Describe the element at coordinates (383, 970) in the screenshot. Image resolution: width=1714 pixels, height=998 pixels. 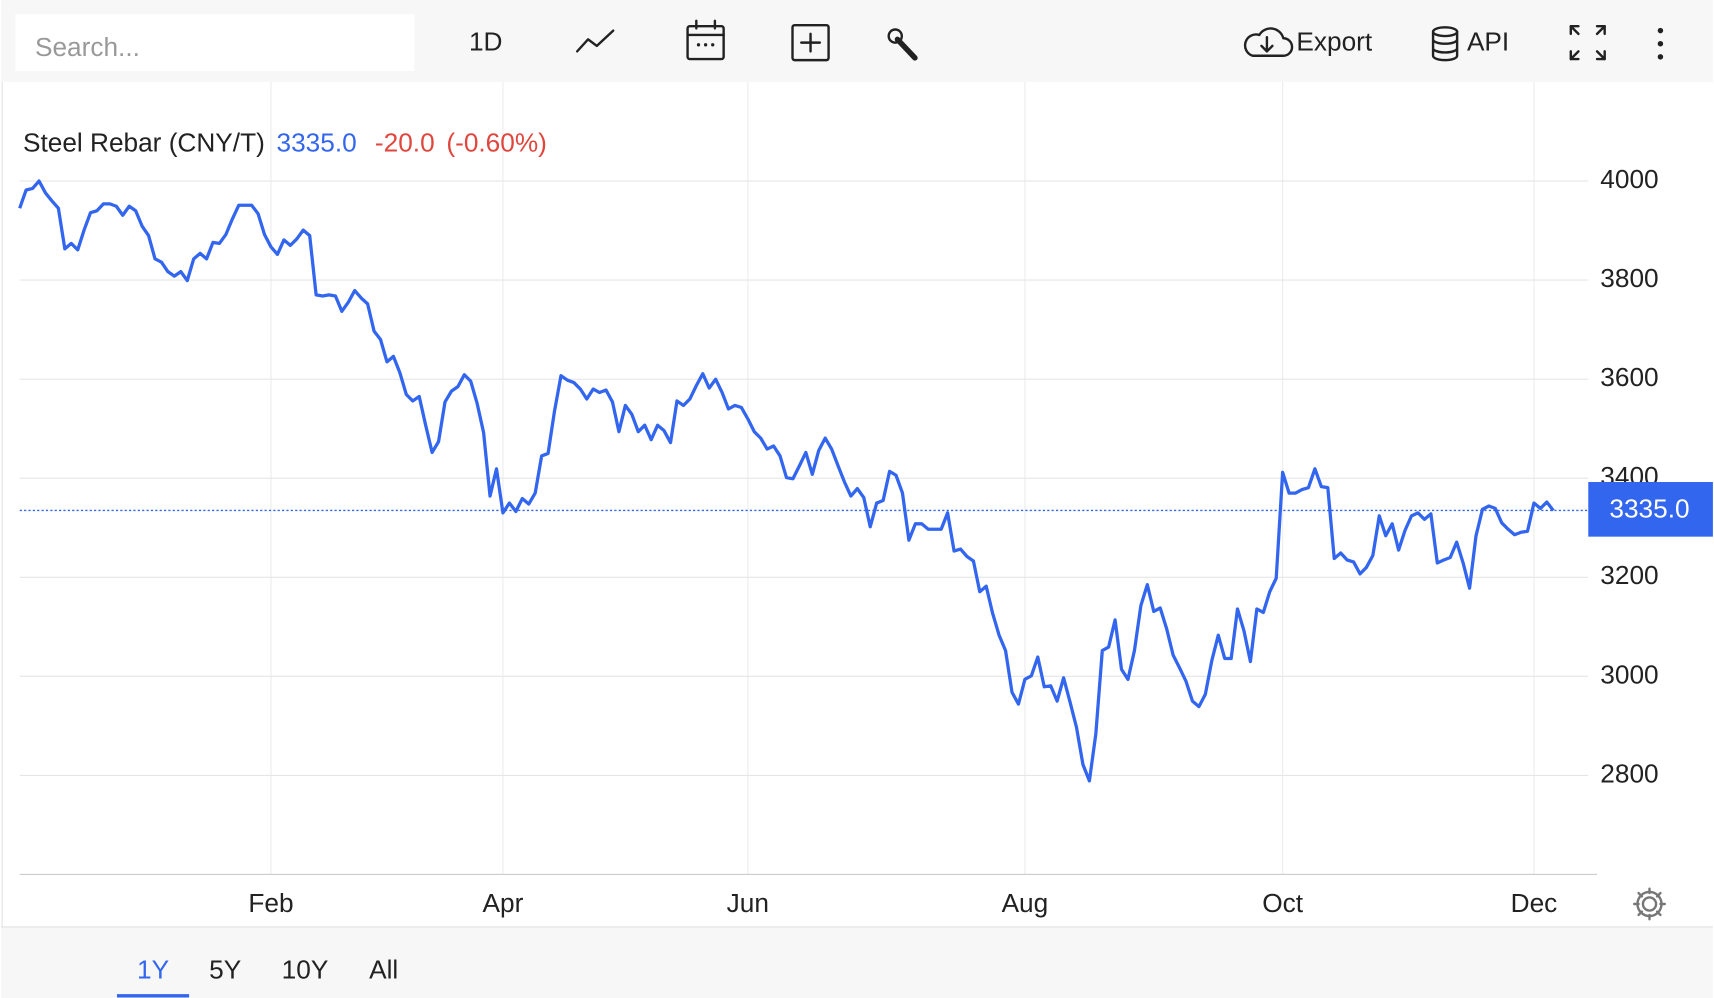
I see `range-button: All` at that location.